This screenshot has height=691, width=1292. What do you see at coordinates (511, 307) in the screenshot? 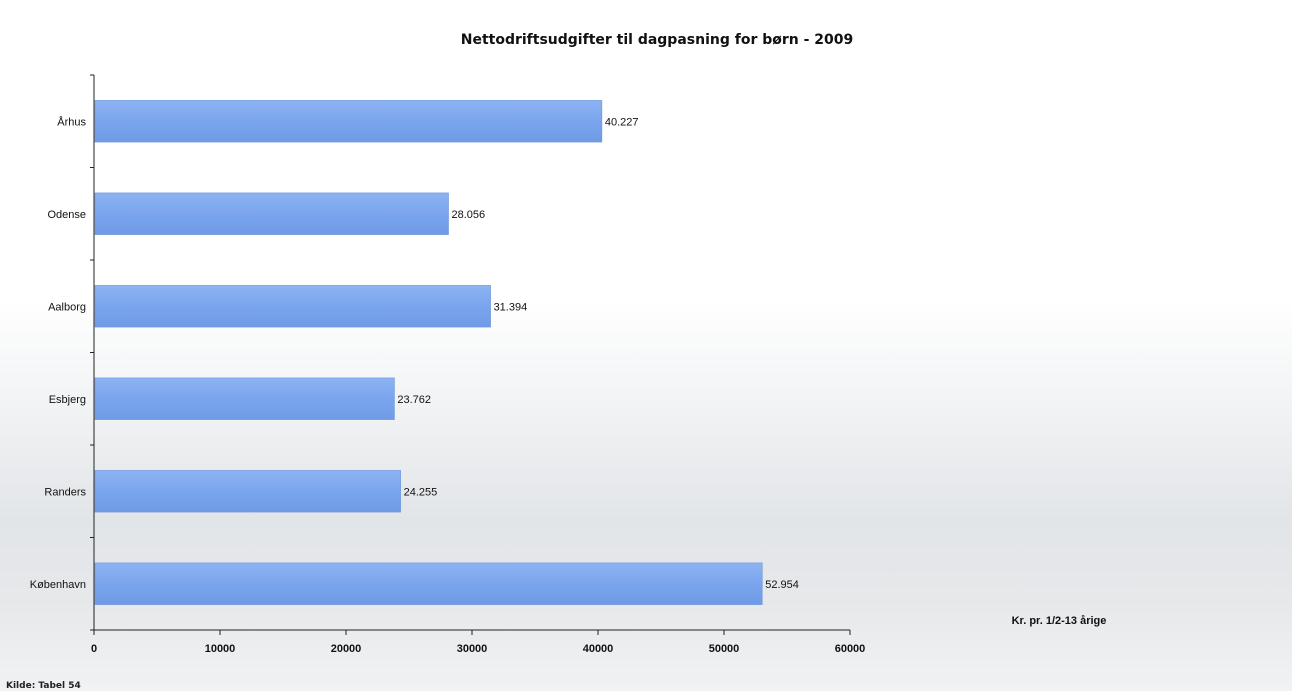
I see `data-label: 31.394` at bounding box center [511, 307].